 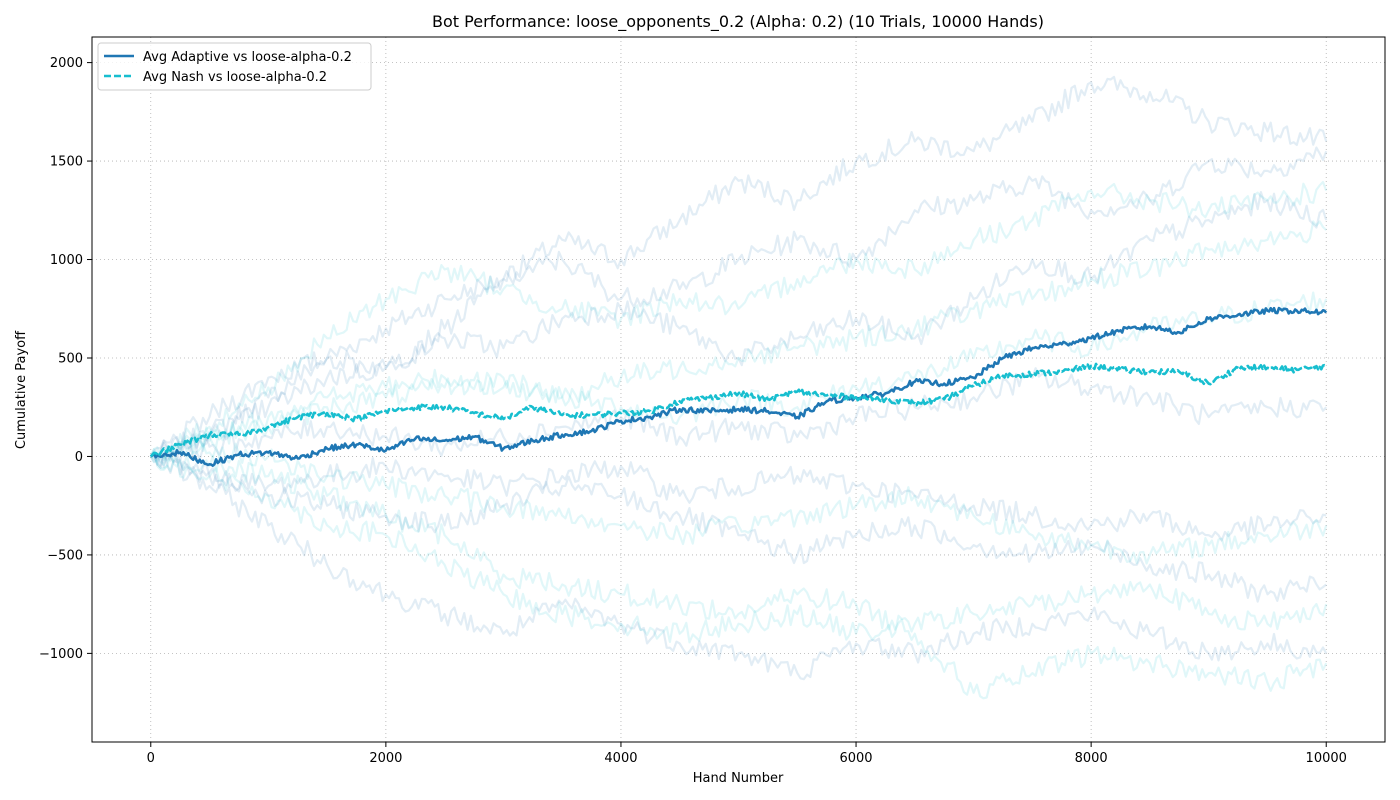 What do you see at coordinates (21, 389) in the screenshot?
I see `y-axis-label: Cumulative Payoff` at bounding box center [21, 389].